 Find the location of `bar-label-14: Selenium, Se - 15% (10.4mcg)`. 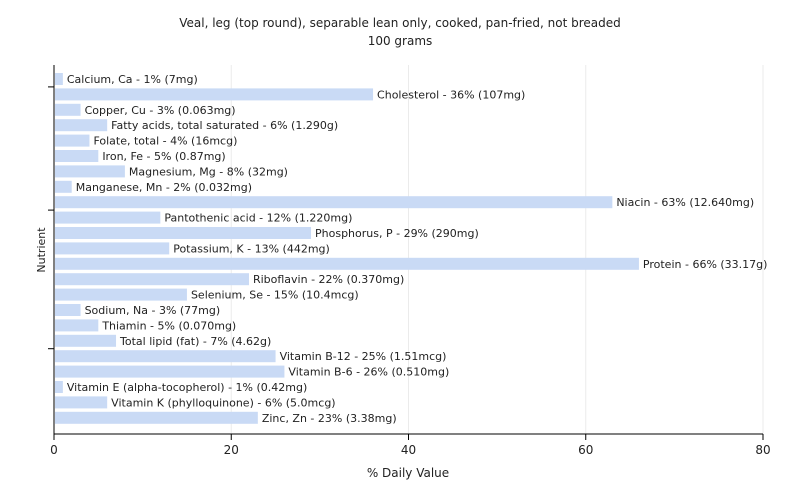

bar-label-14: Selenium, Se - 15% (10.4mcg) is located at coordinates (275, 295).